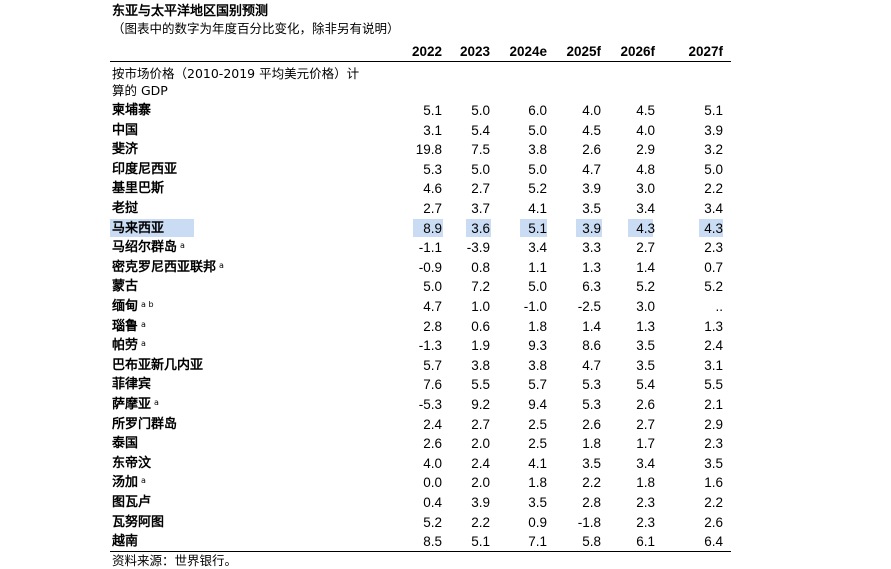 This screenshot has width=891, height=569. What do you see at coordinates (432, 287) in the screenshot?
I see `value-cell-2022: 5.0` at bounding box center [432, 287].